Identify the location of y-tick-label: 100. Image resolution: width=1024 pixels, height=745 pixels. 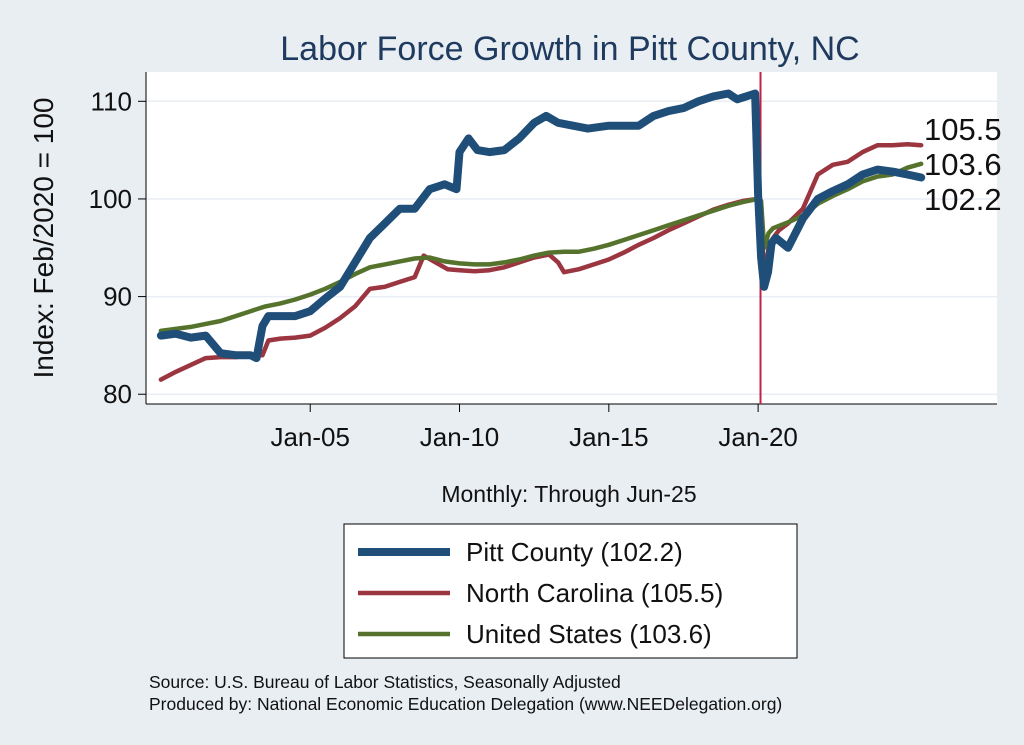
(110, 199).